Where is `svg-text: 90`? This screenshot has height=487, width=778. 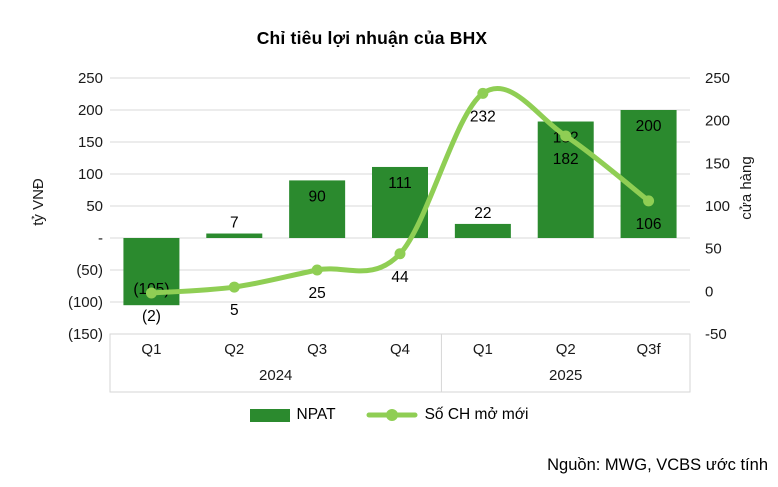
svg-text: 90 is located at coordinates (318, 196).